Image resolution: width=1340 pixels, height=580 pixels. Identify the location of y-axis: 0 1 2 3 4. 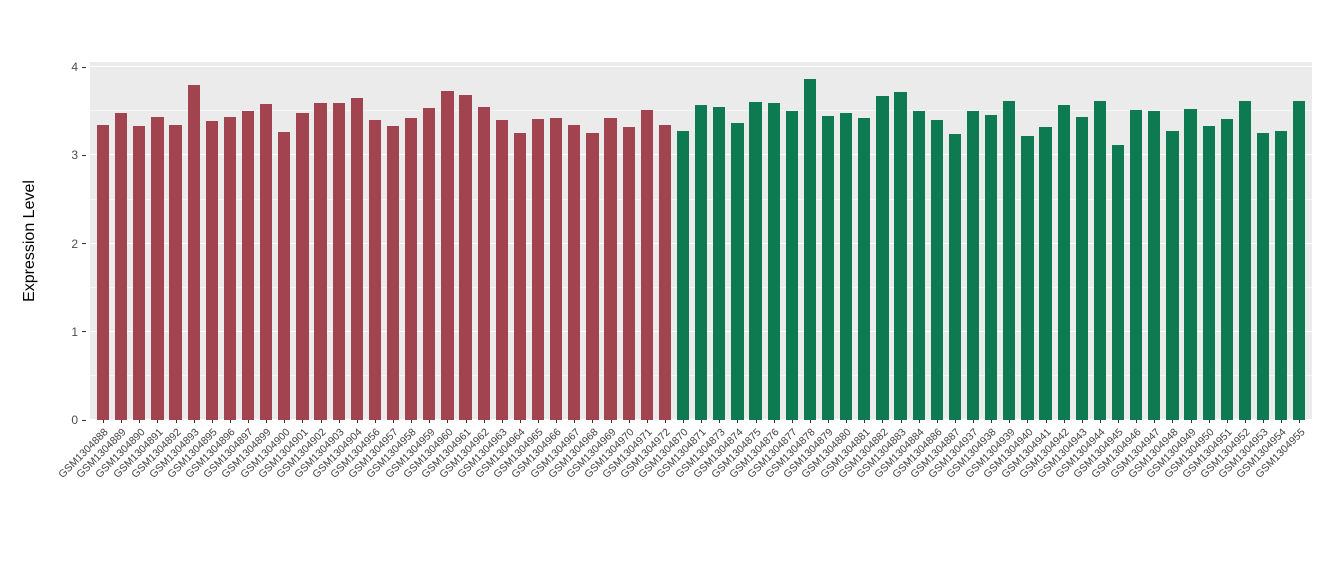
(45, 243).